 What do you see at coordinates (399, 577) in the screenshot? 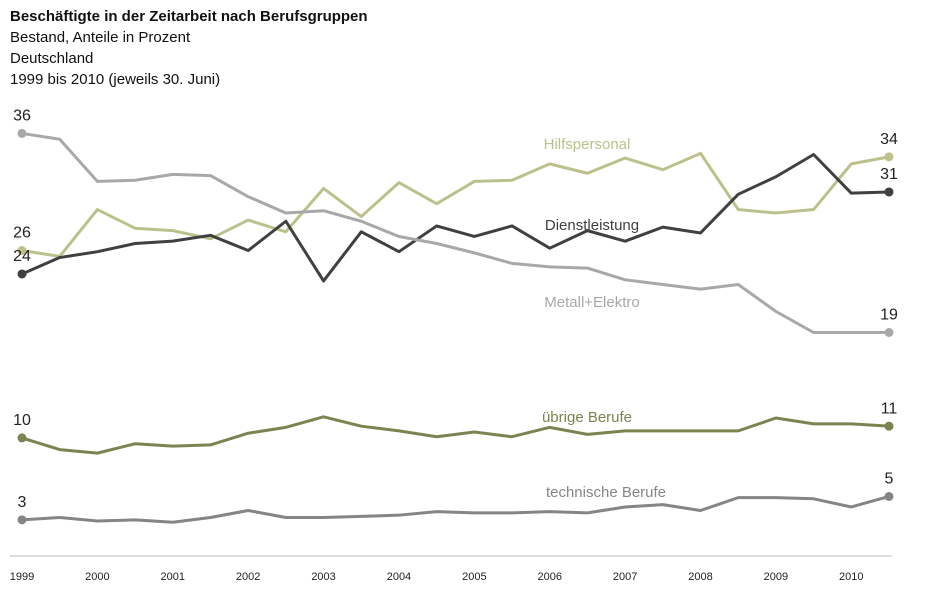
I see `x-tick-label: 2004` at bounding box center [399, 577].